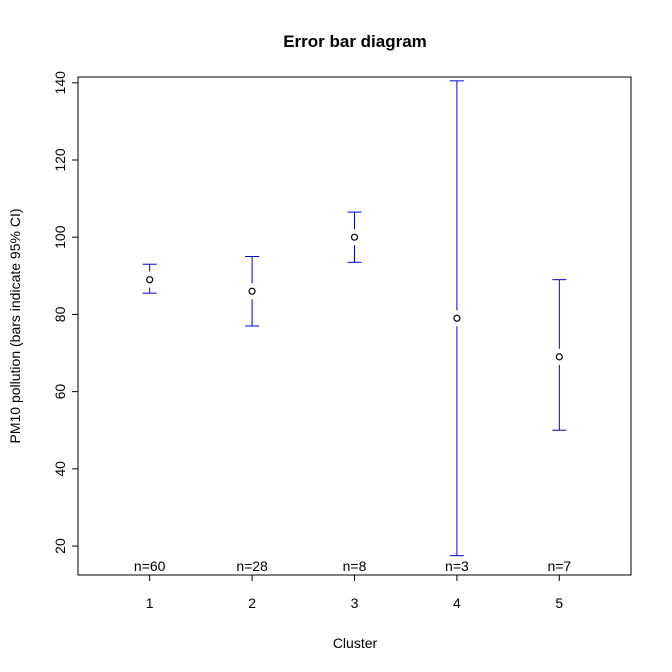  I want to click on n-label: n=60, so click(150, 566).